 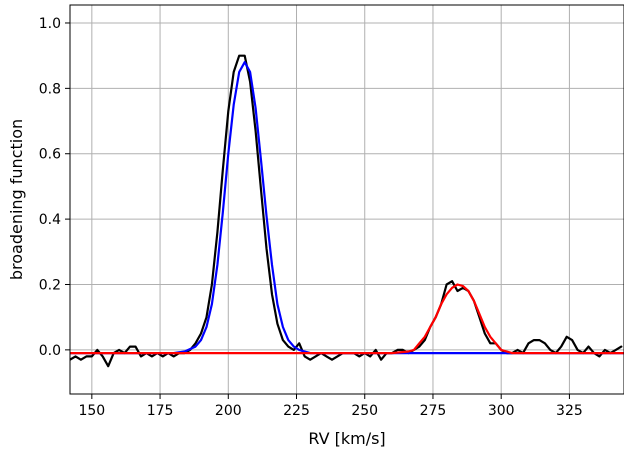 I want to click on x-tick-label: 275, so click(x=433, y=411).